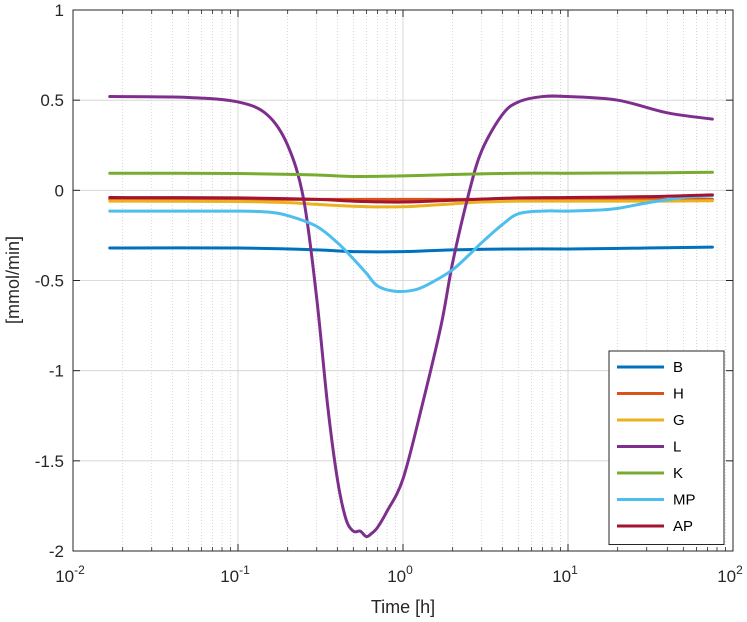 This screenshot has width=747, height=622. I want to click on y-axis-label: [mmol/min], so click(13, 280).